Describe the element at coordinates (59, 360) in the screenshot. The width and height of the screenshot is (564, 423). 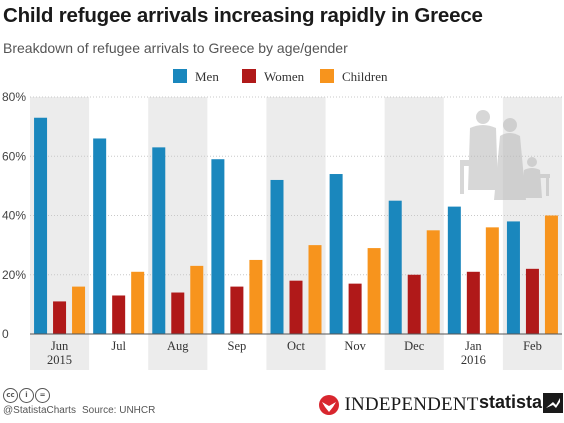
I see `x-tick-label: 2015` at that location.